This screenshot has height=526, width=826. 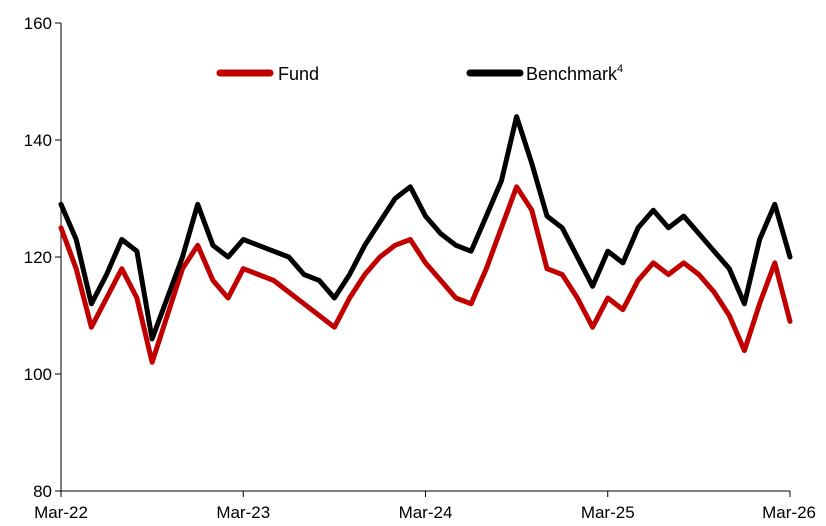 I want to click on legend-item-benchmark: Benchmark4, so click(x=544, y=73).